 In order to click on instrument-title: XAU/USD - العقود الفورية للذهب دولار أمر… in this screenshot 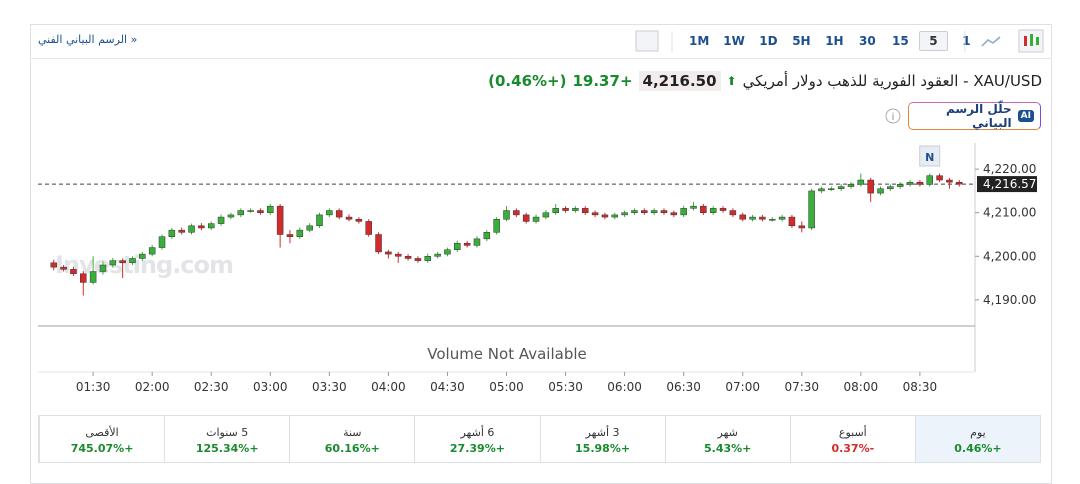, I will do `click(892, 81)`.